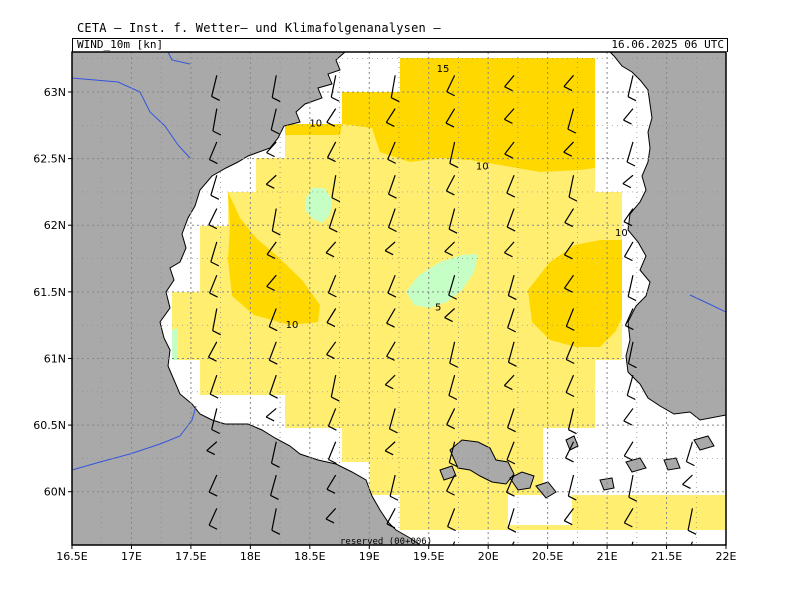  What do you see at coordinates (428, 556) in the screenshot?
I see `x-tick-label: 19.5E` at bounding box center [428, 556].